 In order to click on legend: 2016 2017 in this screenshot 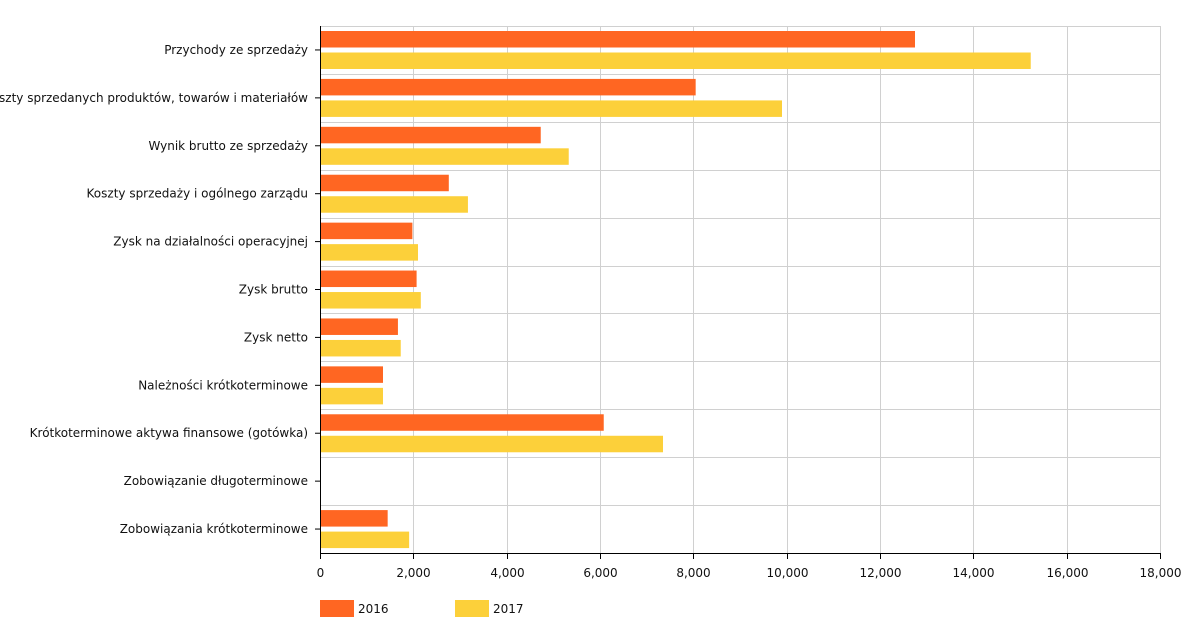, I will do `click(422, 608)`.